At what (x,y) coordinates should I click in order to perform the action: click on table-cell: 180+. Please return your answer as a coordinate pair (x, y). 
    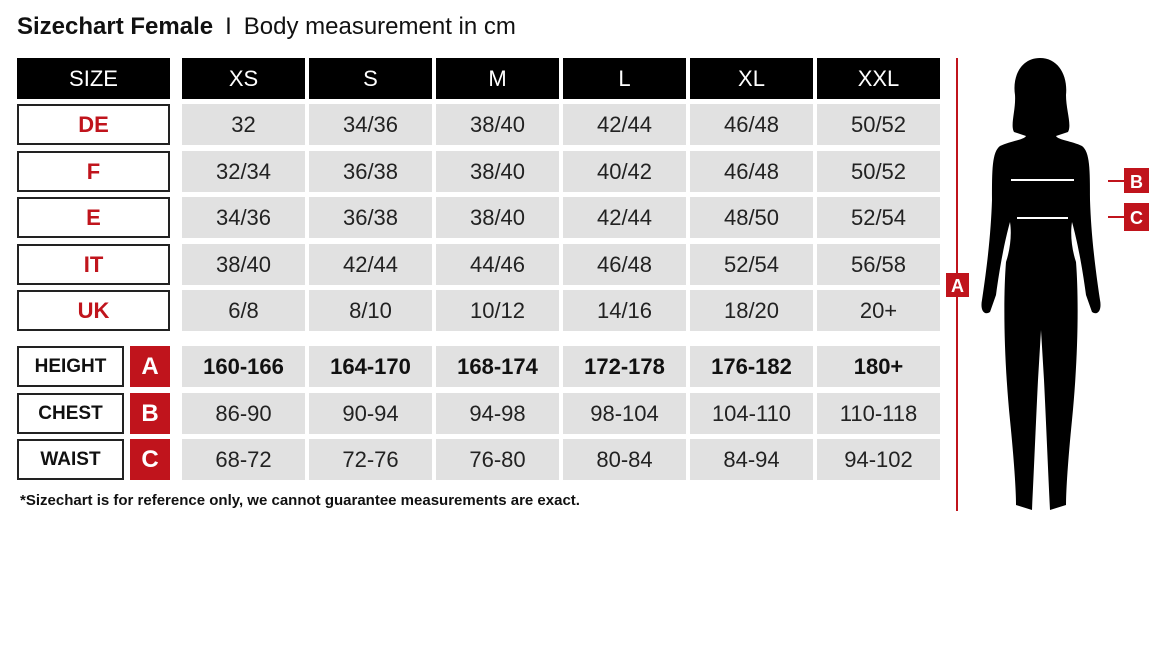
    Looking at the image, I should click on (878, 366).